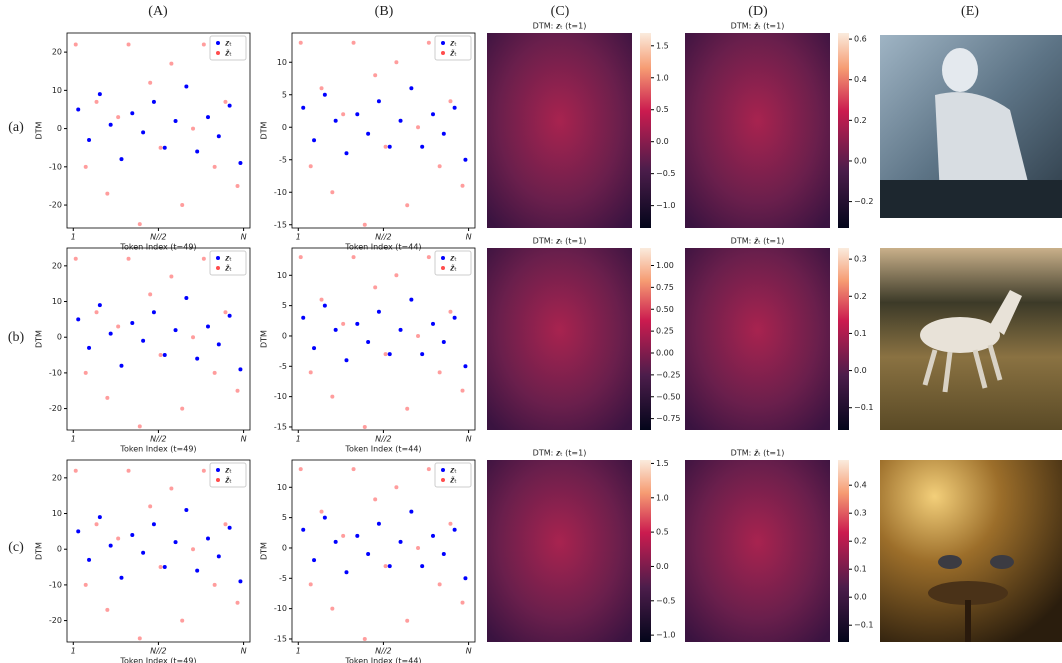 This screenshot has height=663, width=1062. I want to click on x-axis-label: Token Index (t=44), so click(382, 247).